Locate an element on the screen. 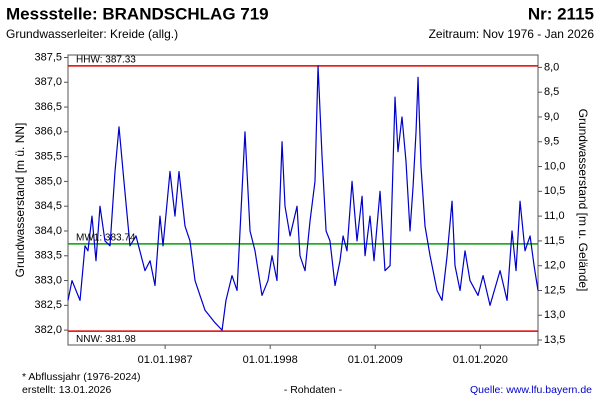 This screenshot has width=600, height=405. y2-tick-label: 13,5 is located at coordinates (554, 340).